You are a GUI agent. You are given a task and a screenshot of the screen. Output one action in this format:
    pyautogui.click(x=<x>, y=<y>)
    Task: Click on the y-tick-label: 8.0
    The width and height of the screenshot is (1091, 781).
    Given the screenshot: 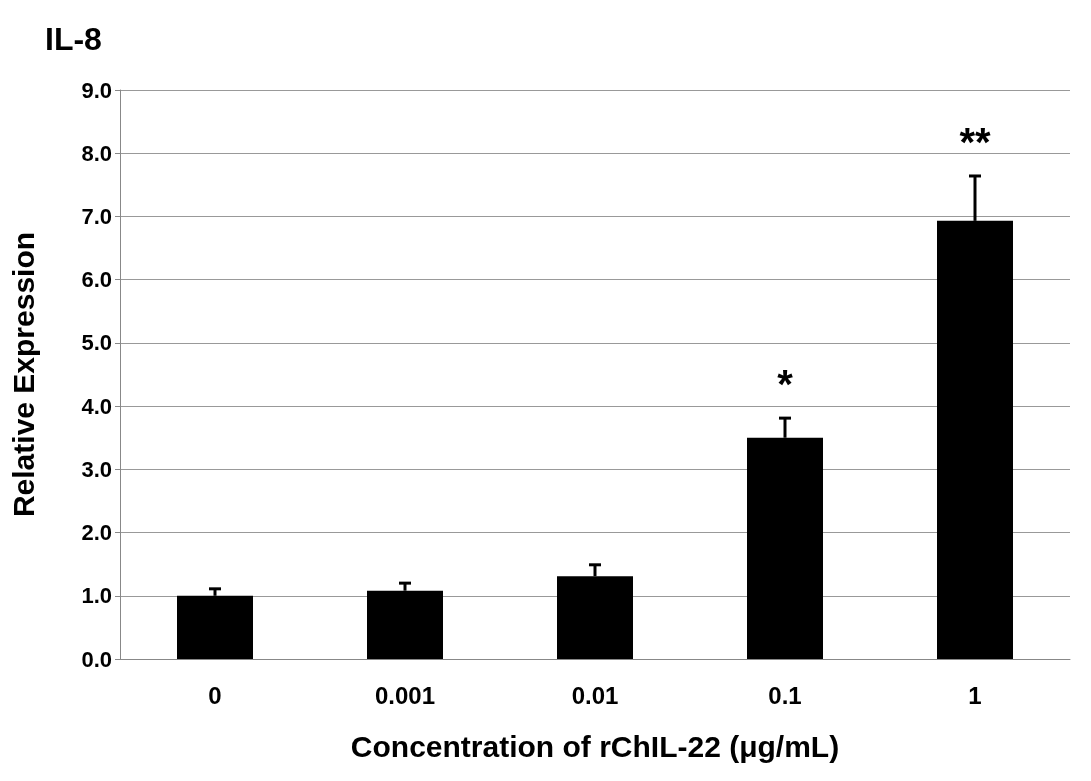 What is the action you would take?
    pyautogui.click(x=96, y=153)
    